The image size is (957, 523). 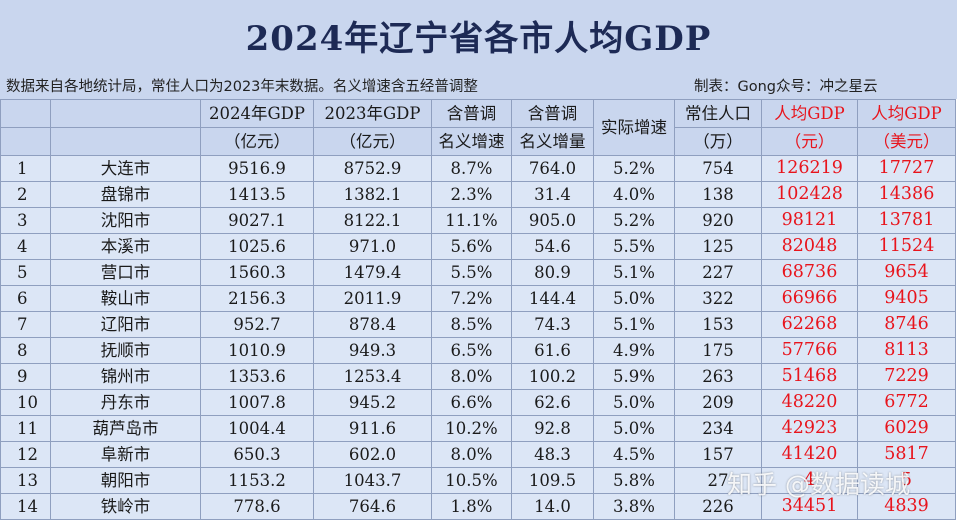 What do you see at coordinates (372, 402) in the screenshot?
I see `gdp-2023-cell: 945.2` at bounding box center [372, 402].